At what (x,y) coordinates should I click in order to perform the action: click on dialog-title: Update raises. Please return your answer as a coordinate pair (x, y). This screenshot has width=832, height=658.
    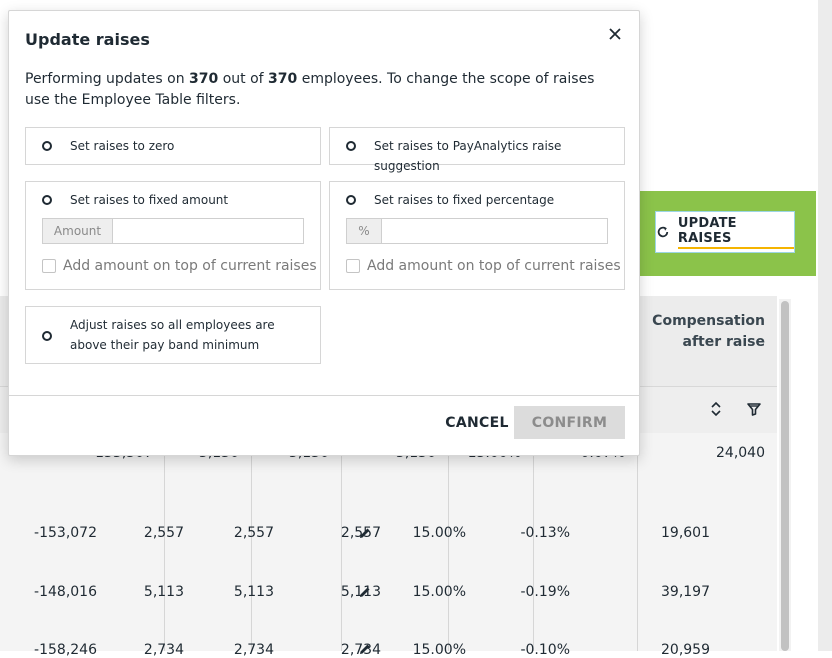
    Looking at the image, I should click on (87, 39).